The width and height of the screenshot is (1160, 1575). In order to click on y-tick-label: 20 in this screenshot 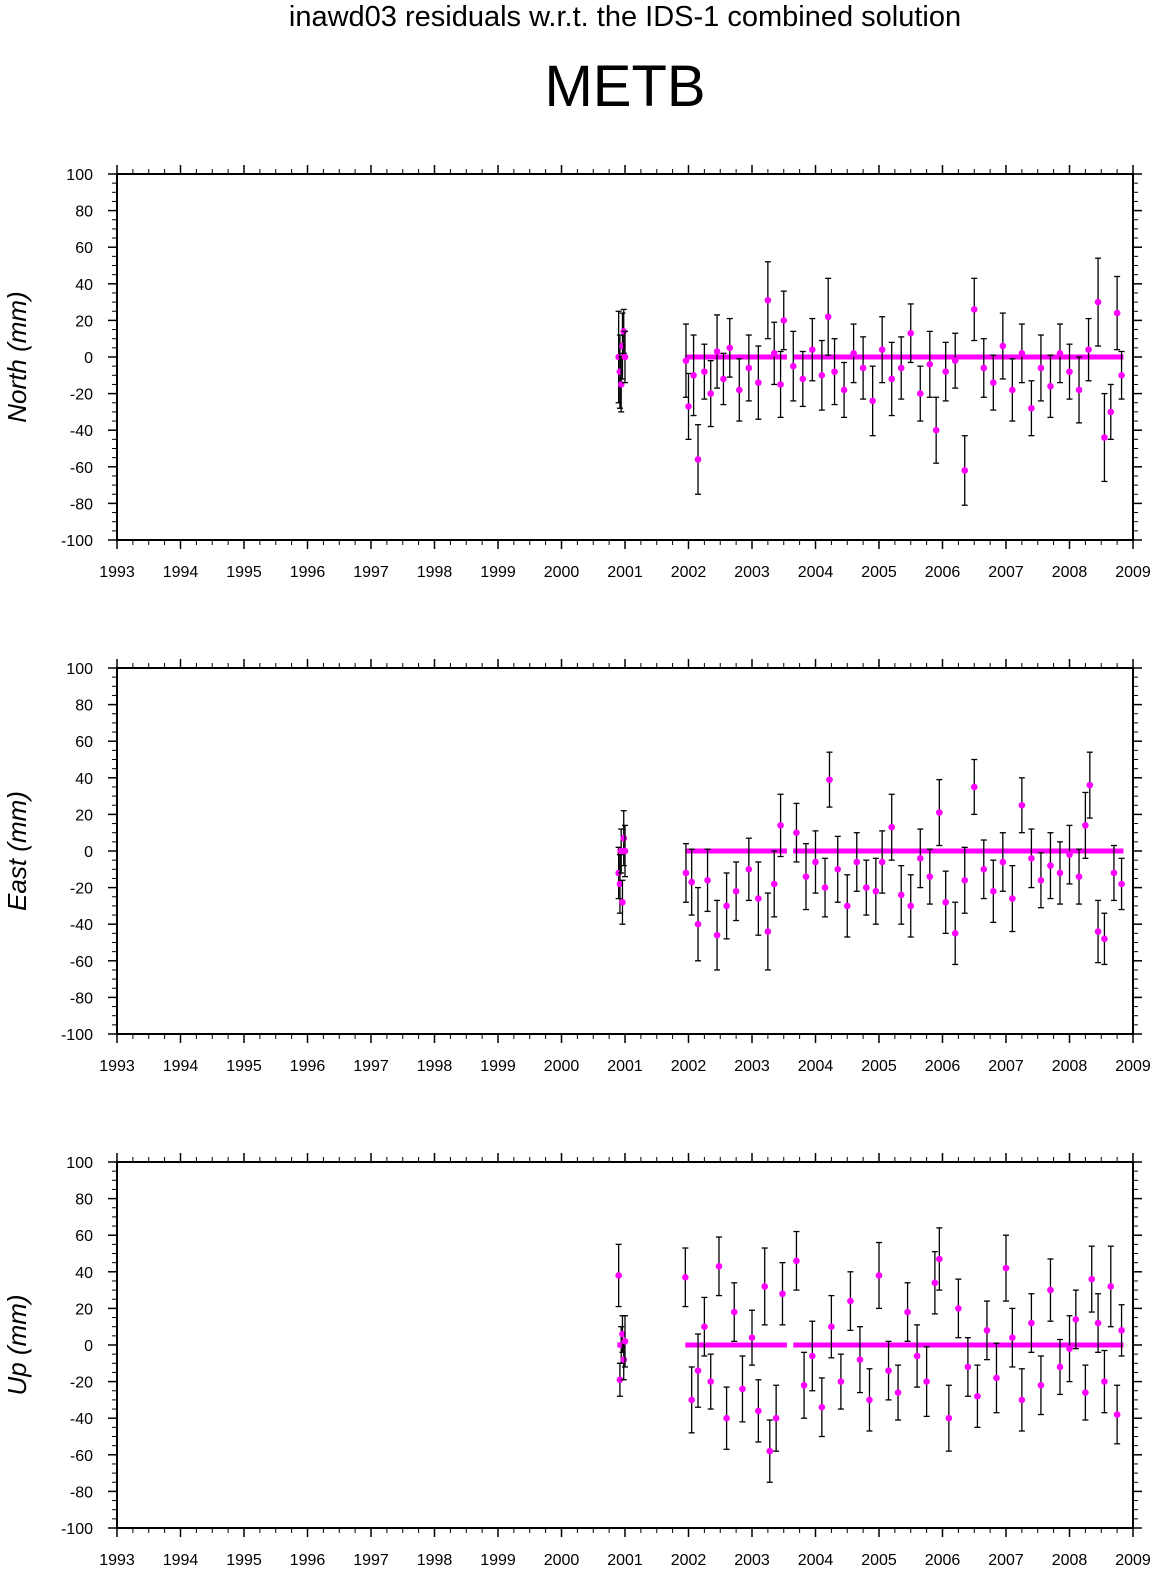, I will do `click(84, 815)`.